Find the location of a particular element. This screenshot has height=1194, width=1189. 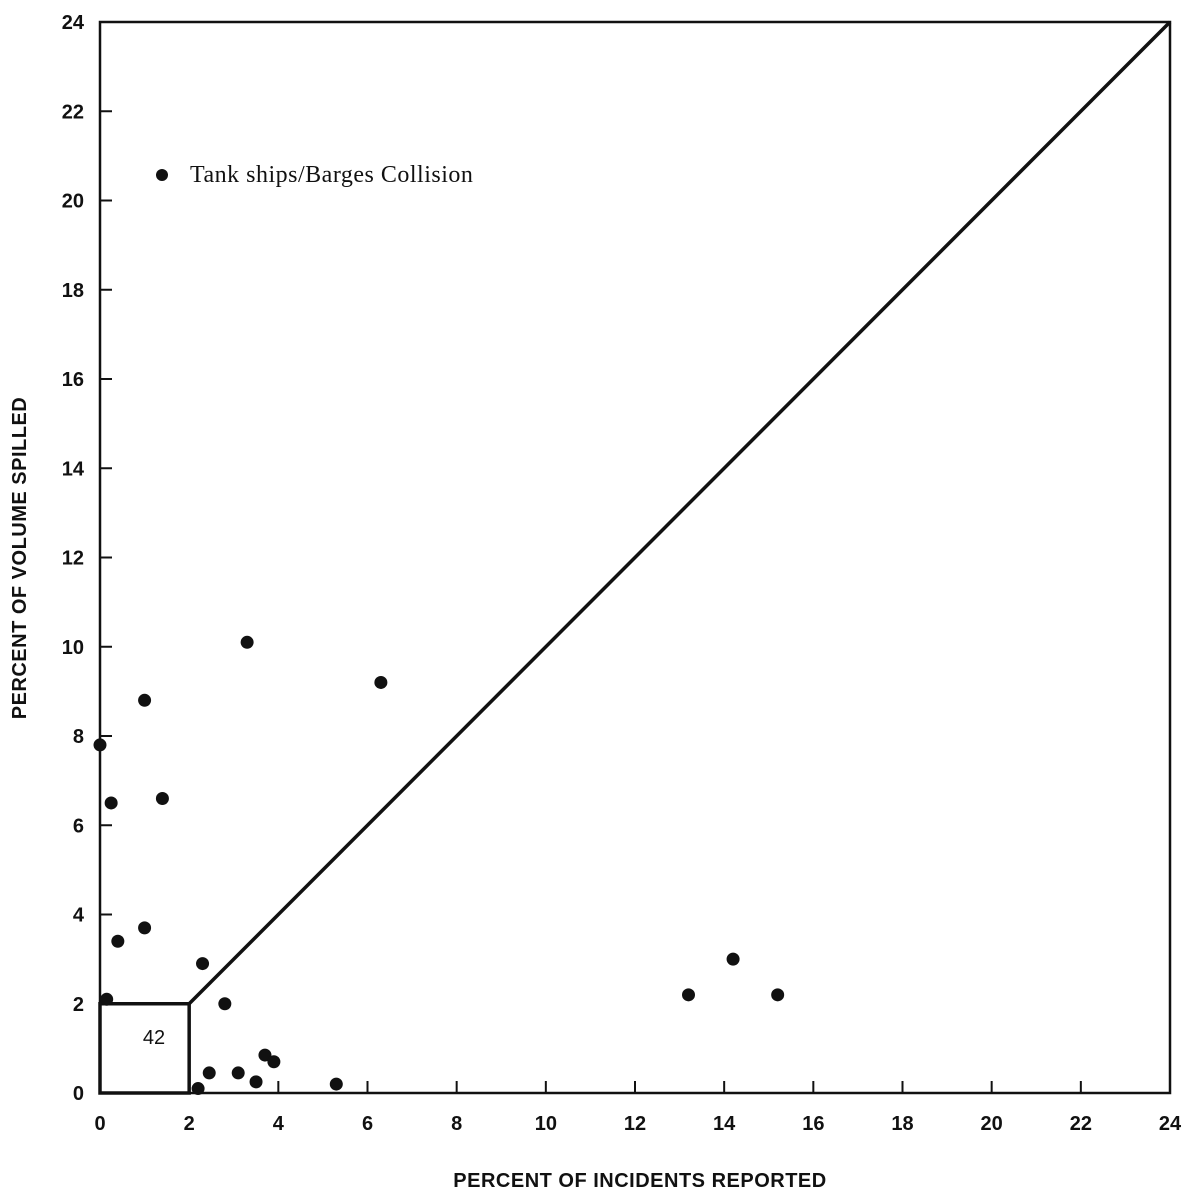

x-tick-label: 12 is located at coordinates (635, 1124).